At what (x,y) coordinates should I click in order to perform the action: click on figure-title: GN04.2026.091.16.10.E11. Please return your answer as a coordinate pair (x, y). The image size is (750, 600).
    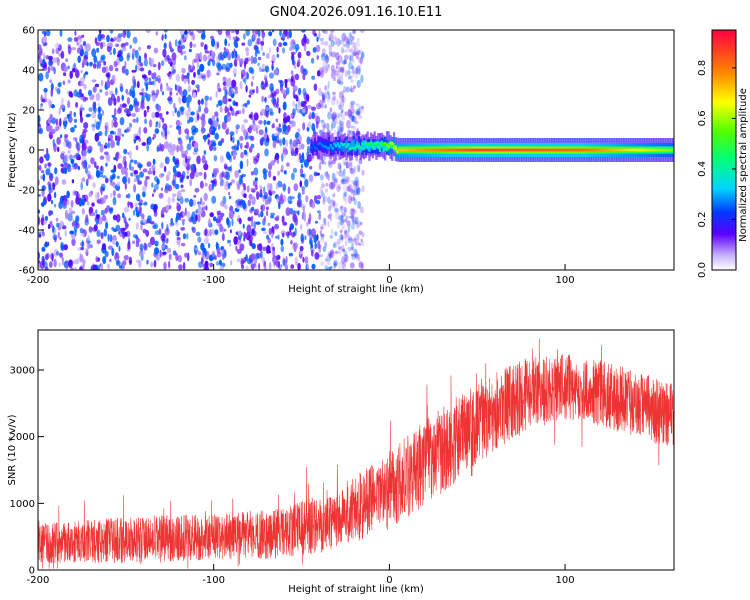
    Looking at the image, I should click on (356, 12).